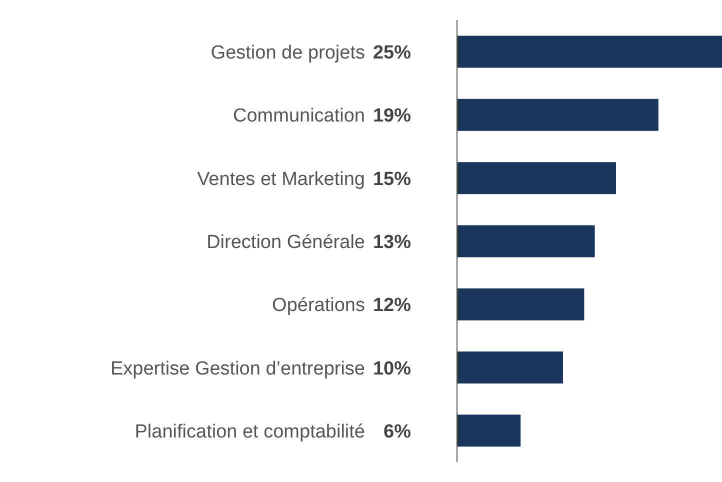  I want to click on y-tick-label: Opérations, so click(318, 305).